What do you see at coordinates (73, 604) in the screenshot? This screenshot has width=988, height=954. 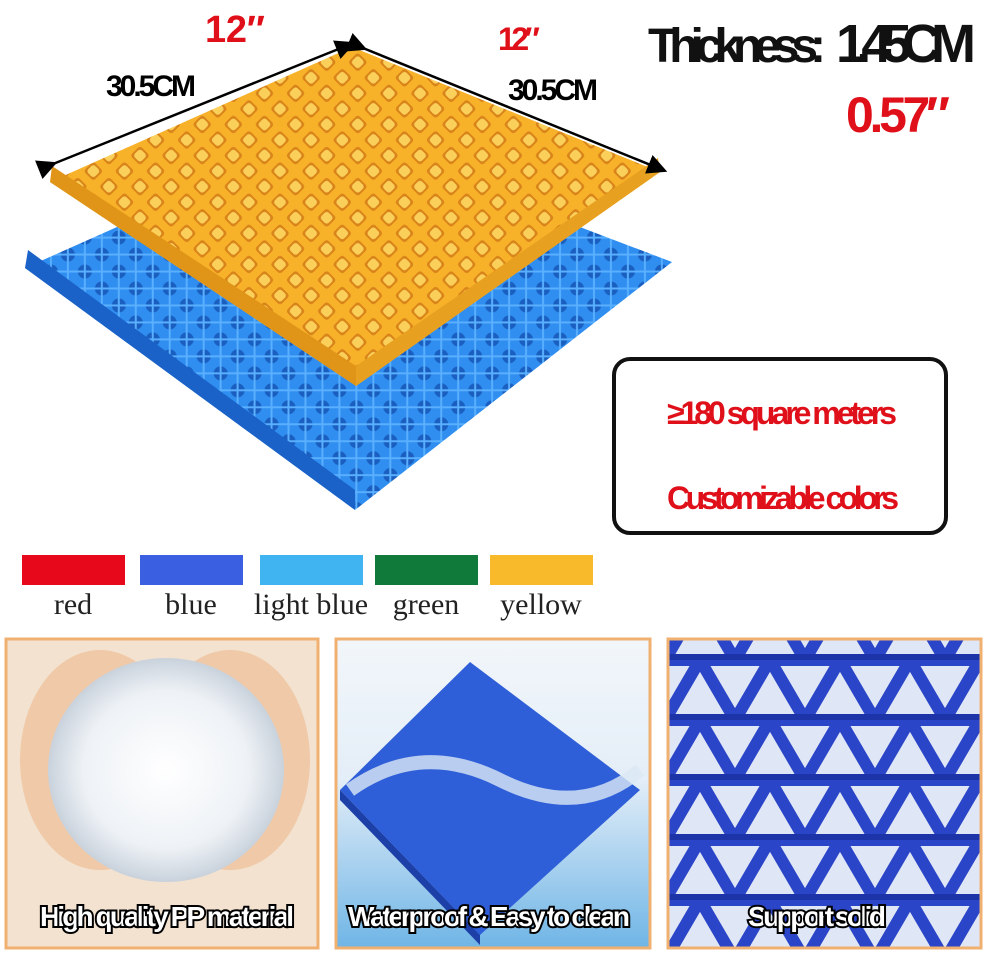 I see `color-name: red` at bounding box center [73, 604].